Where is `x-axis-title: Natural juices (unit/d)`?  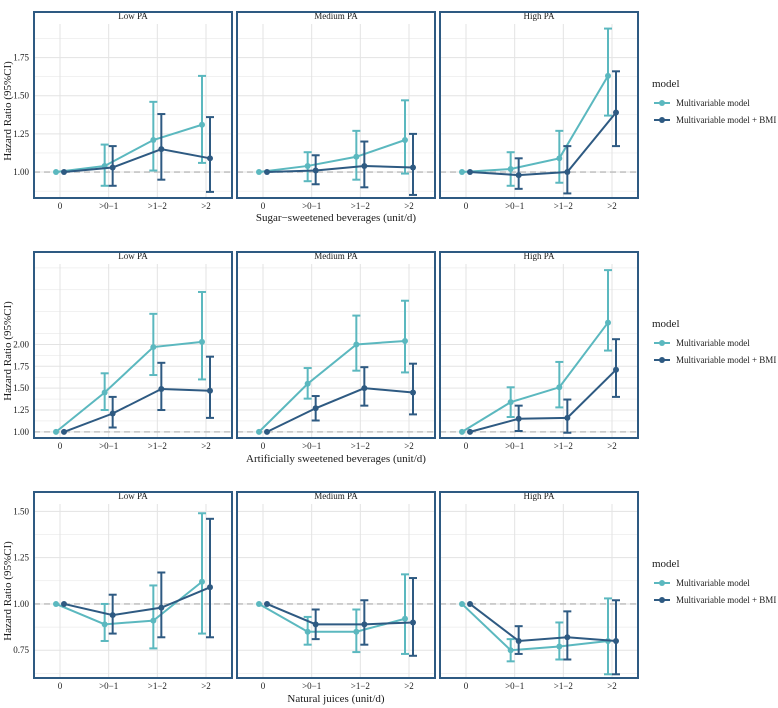 x-axis-title: Natural juices (unit/d) is located at coordinates (335, 699).